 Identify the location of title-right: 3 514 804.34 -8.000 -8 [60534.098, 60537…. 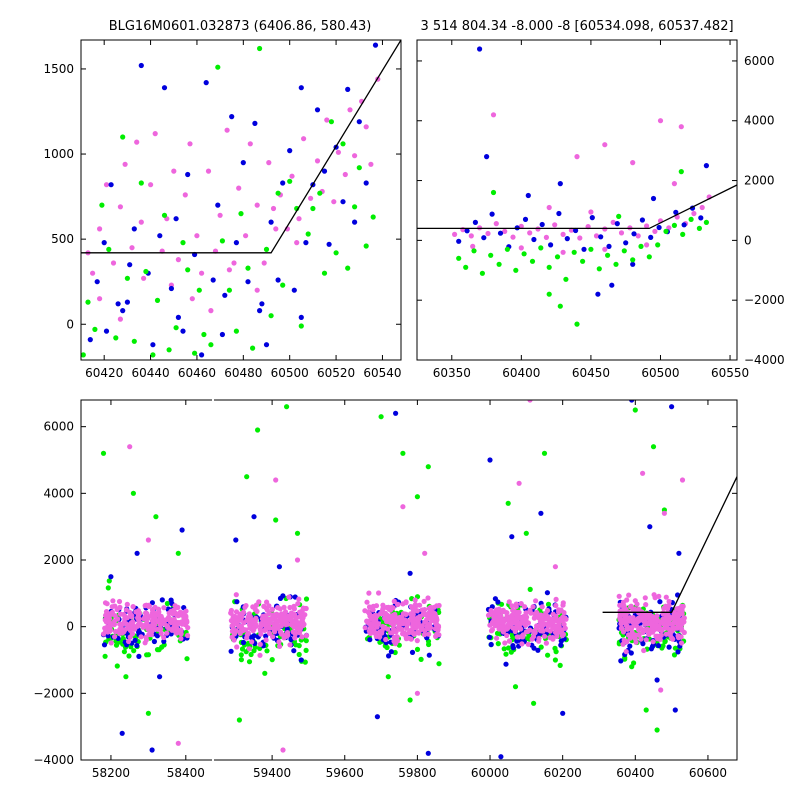
(576, 26).